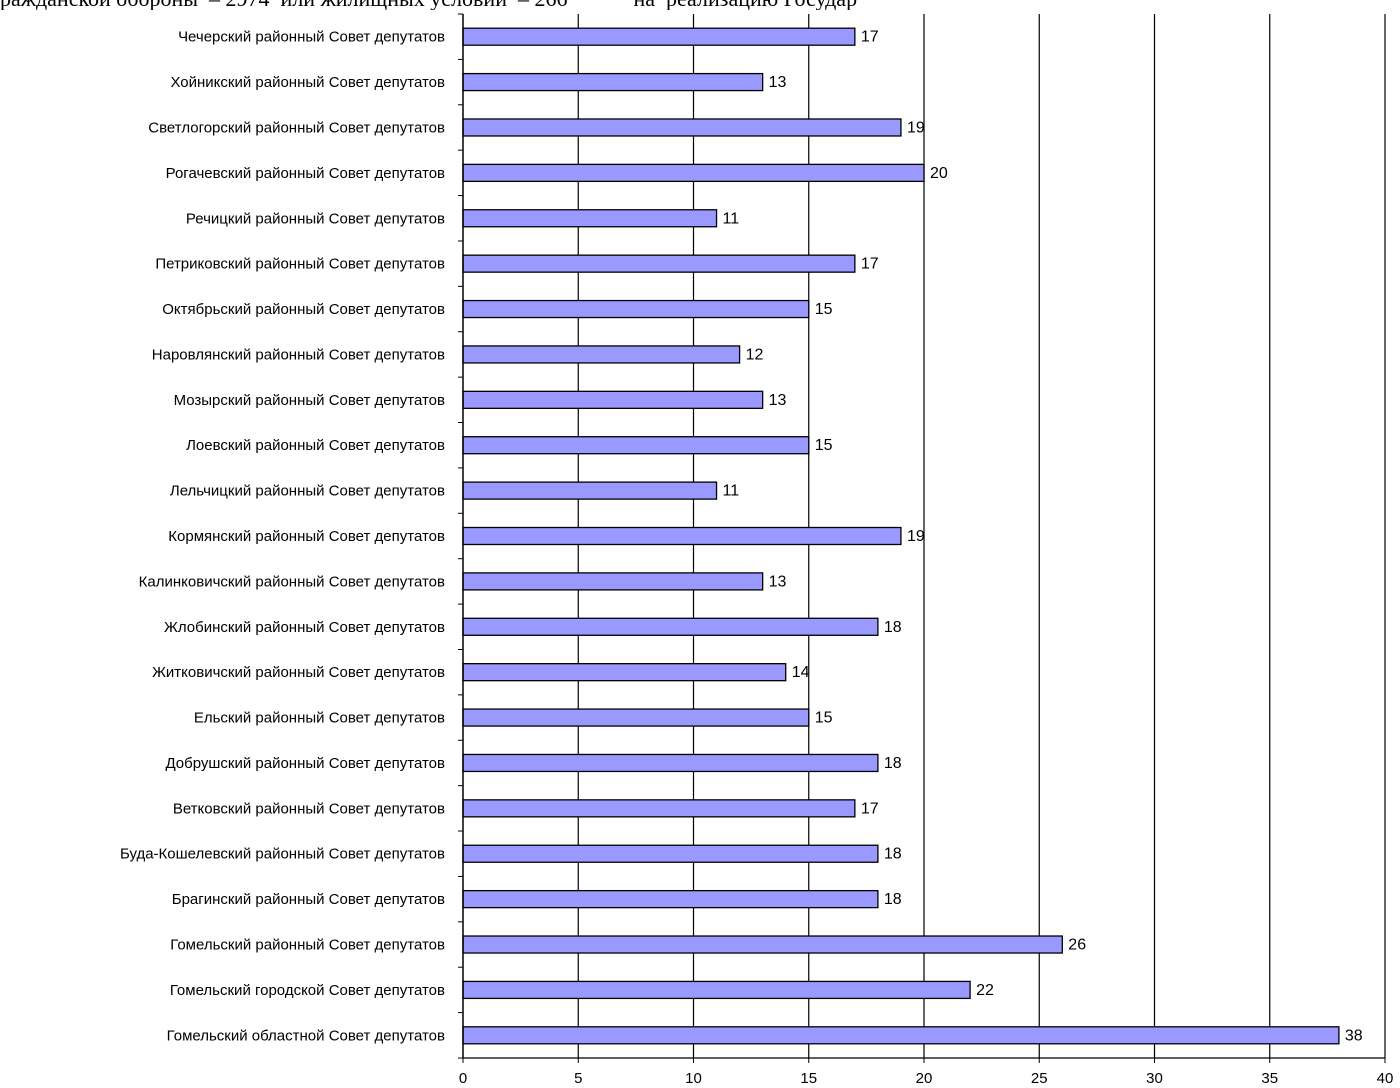 This screenshot has height=1088, width=1400. Describe the element at coordinates (303, 309) in the screenshot. I see `category-label: Октябрьский районный Совет депутатов` at that location.